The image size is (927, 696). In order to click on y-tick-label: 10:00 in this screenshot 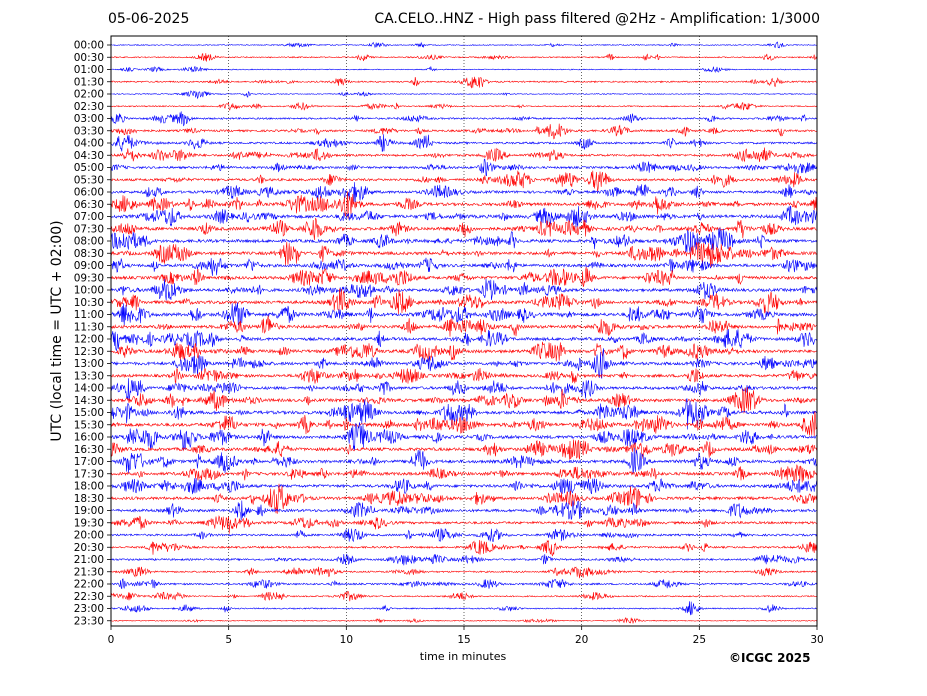, I will do `click(89, 291)`.